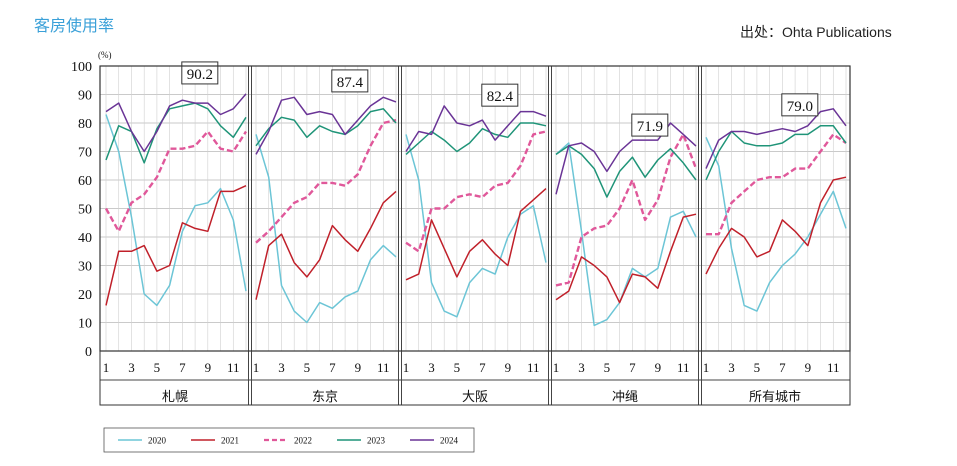 The image size is (957, 466). What do you see at coordinates (85, 238) in the screenshot?
I see `y-tick-label: 40` at bounding box center [85, 238].